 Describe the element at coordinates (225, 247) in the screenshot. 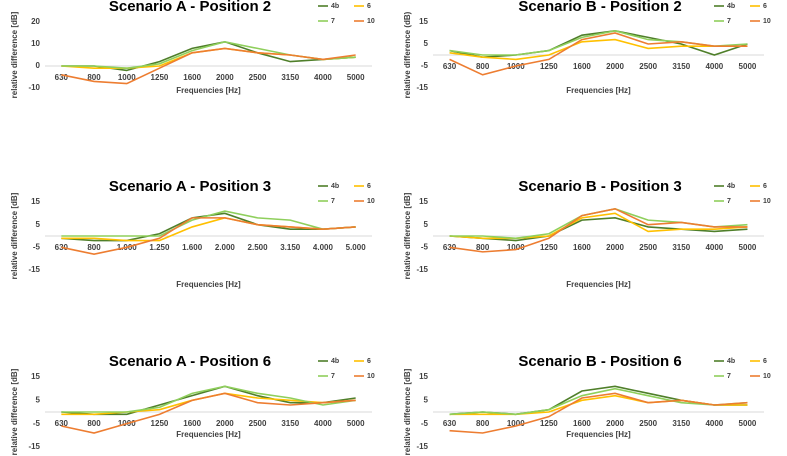

I see `x-tick-label: 2.000` at that location.